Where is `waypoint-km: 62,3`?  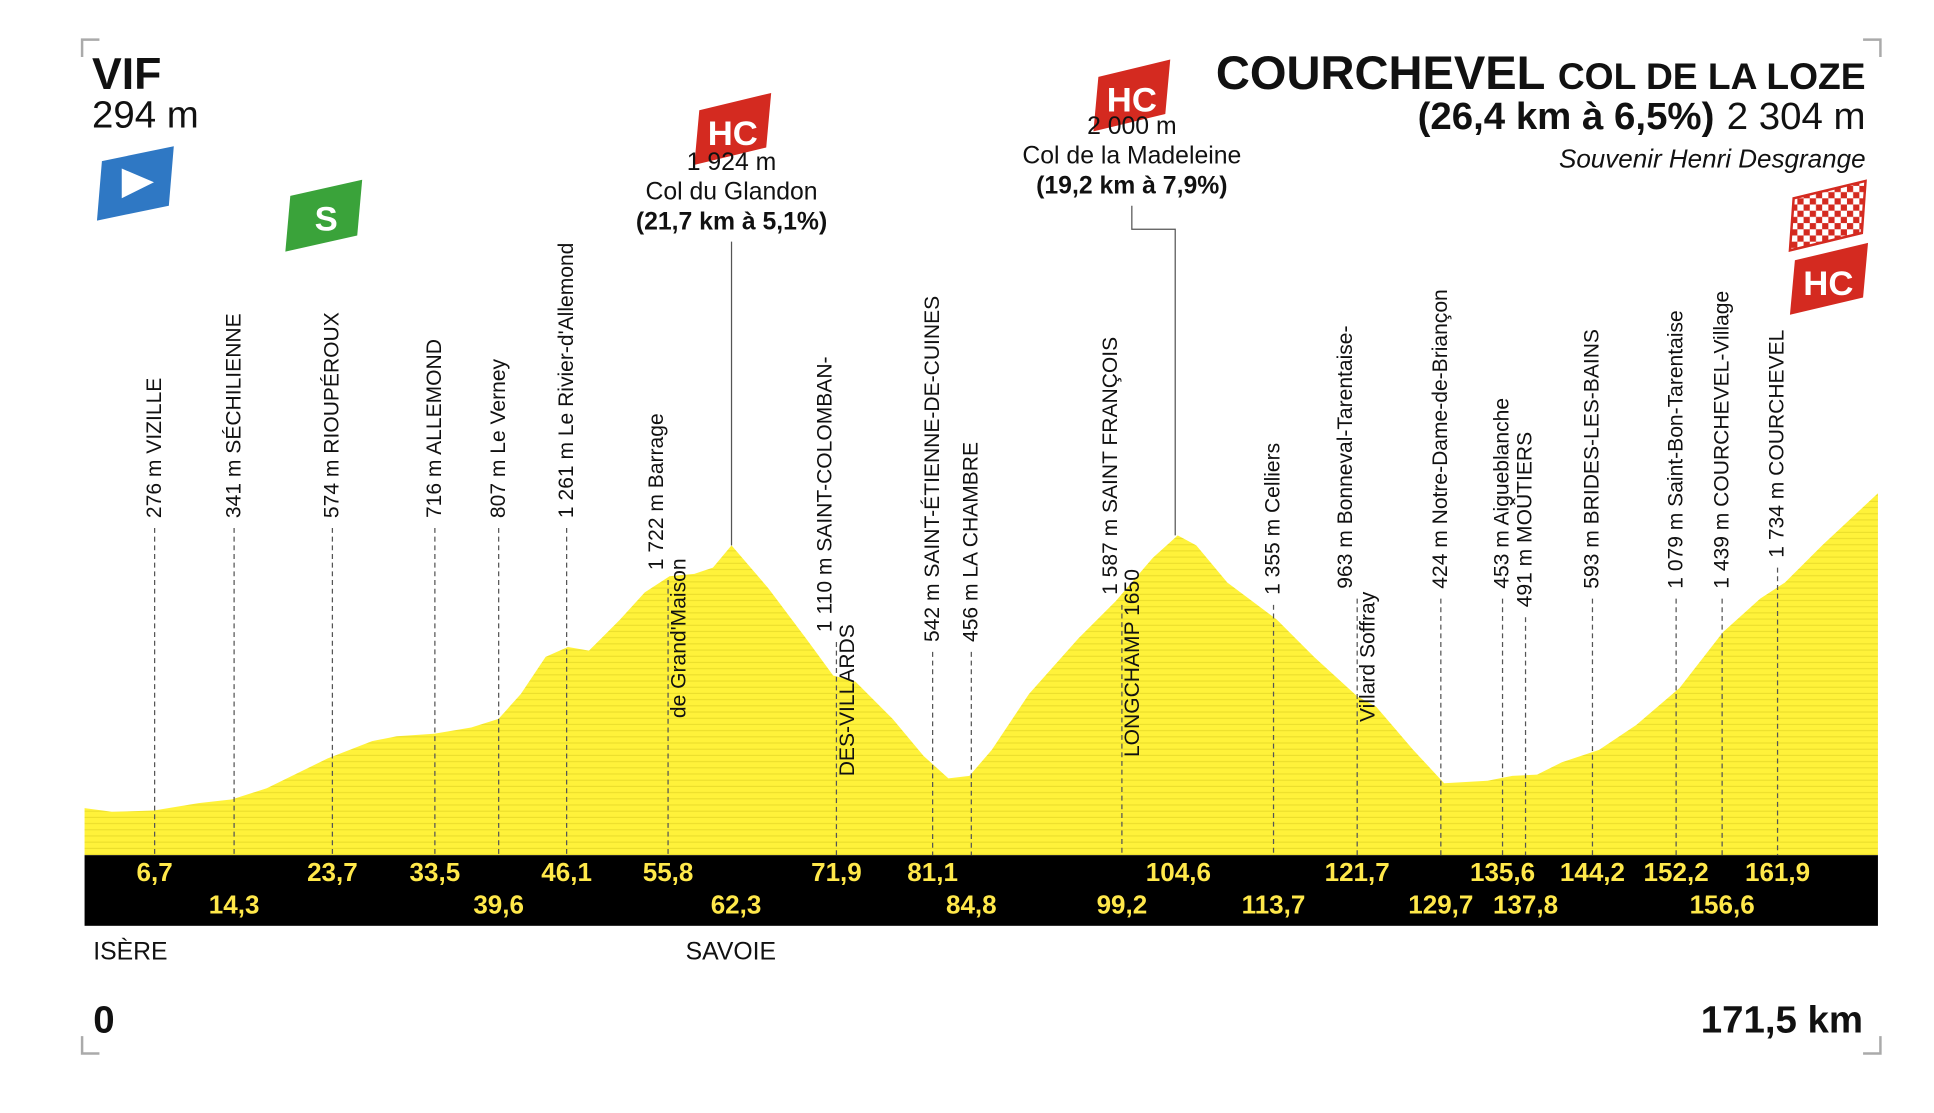
waypoint-km: 62,3 is located at coordinates (736, 904).